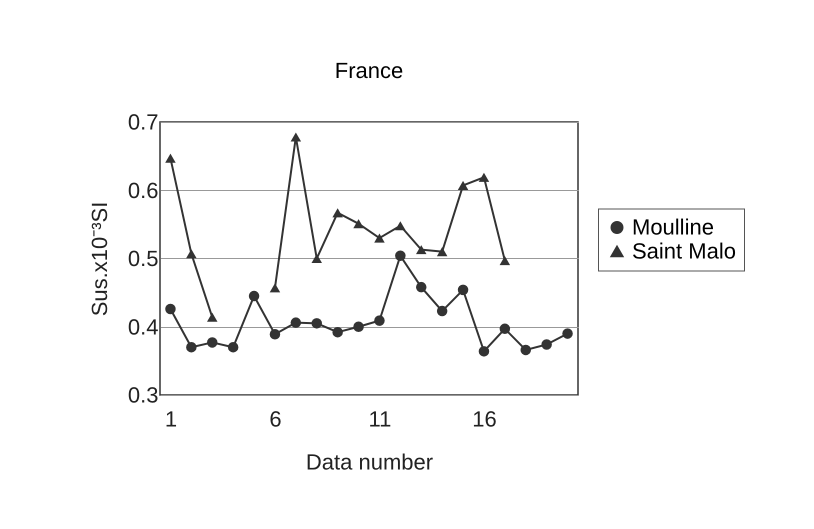  What do you see at coordinates (380, 419) in the screenshot?
I see `x-tick-label: 11` at bounding box center [380, 419].